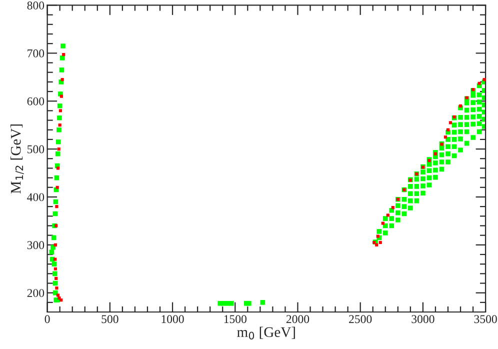  I want to click on x-tick-label: 2000, so click(298, 319).